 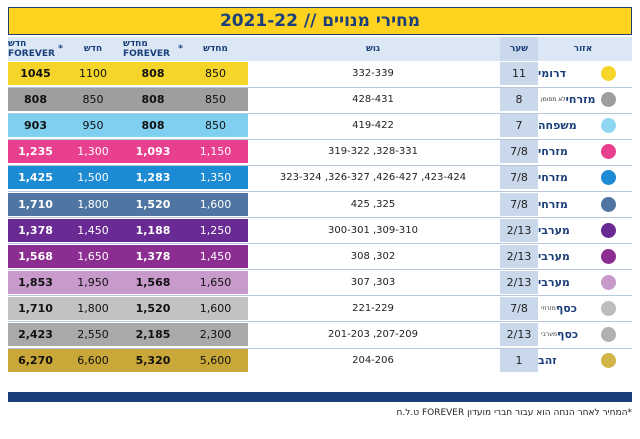 I want to click on price-new: 850, so click(x=93, y=100).